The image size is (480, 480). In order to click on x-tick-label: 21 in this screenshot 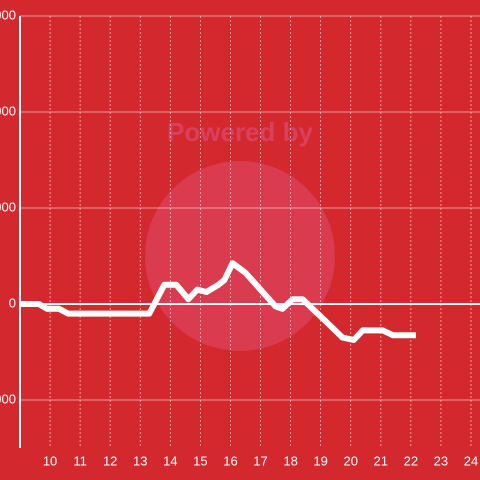, I will do `click(381, 460)`.